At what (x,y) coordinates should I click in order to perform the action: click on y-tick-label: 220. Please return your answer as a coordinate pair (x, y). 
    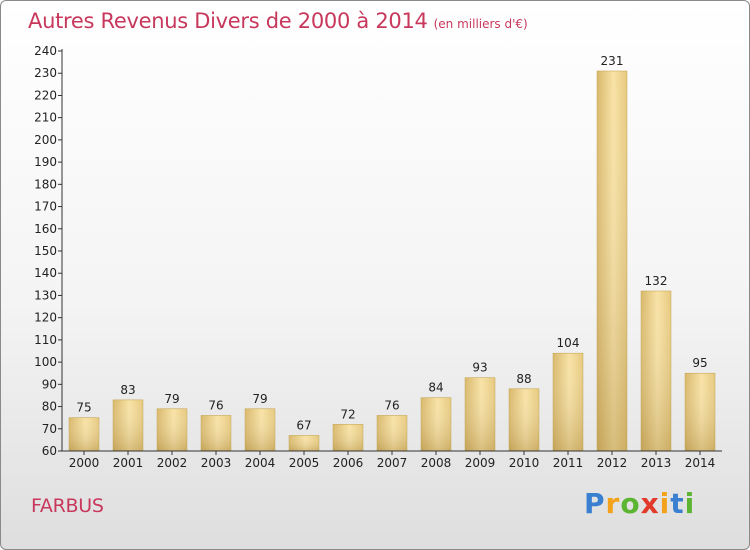
    Looking at the image, I should click on (45, 95).